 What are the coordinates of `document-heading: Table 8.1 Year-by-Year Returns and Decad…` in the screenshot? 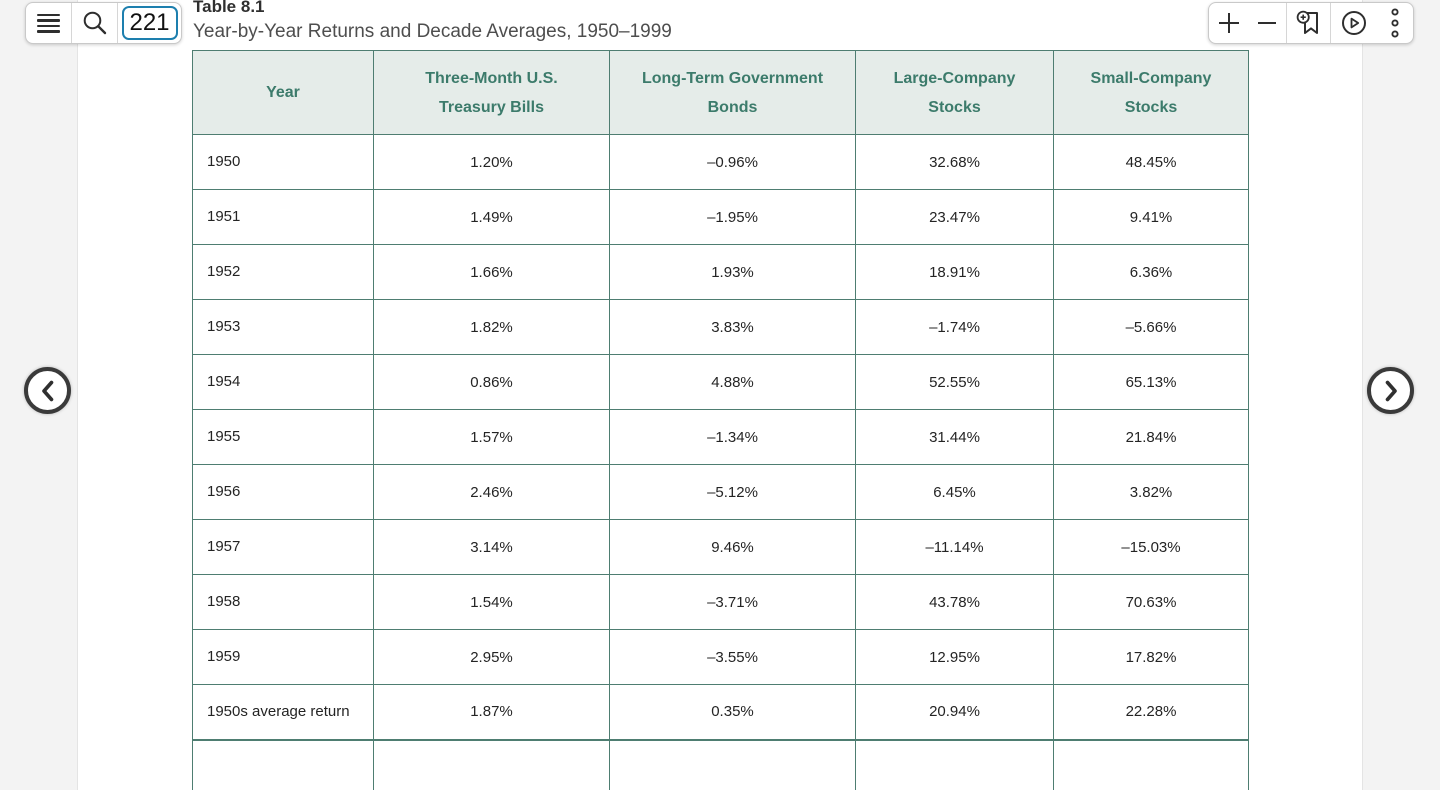 It's located at (432, 22).